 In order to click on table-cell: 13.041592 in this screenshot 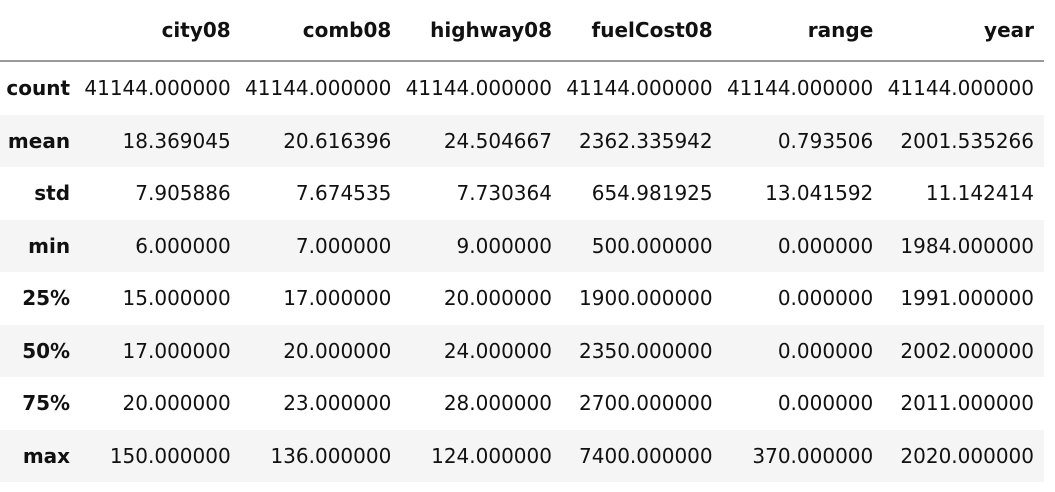, I will do `click(819, 193)`.